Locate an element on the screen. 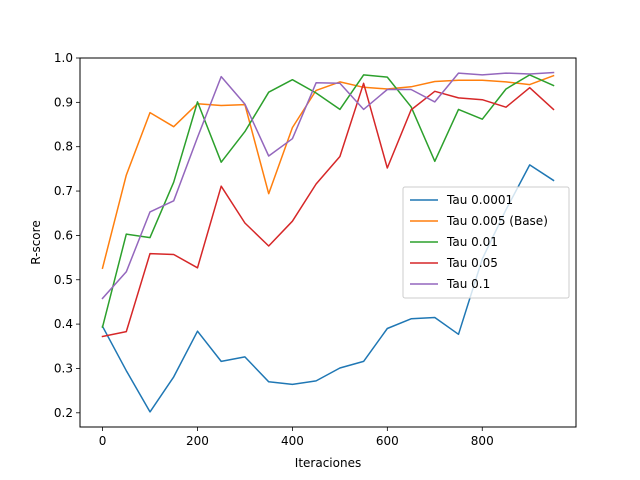  y-tick-label: 0.6 is located at coordinates (63, 235).